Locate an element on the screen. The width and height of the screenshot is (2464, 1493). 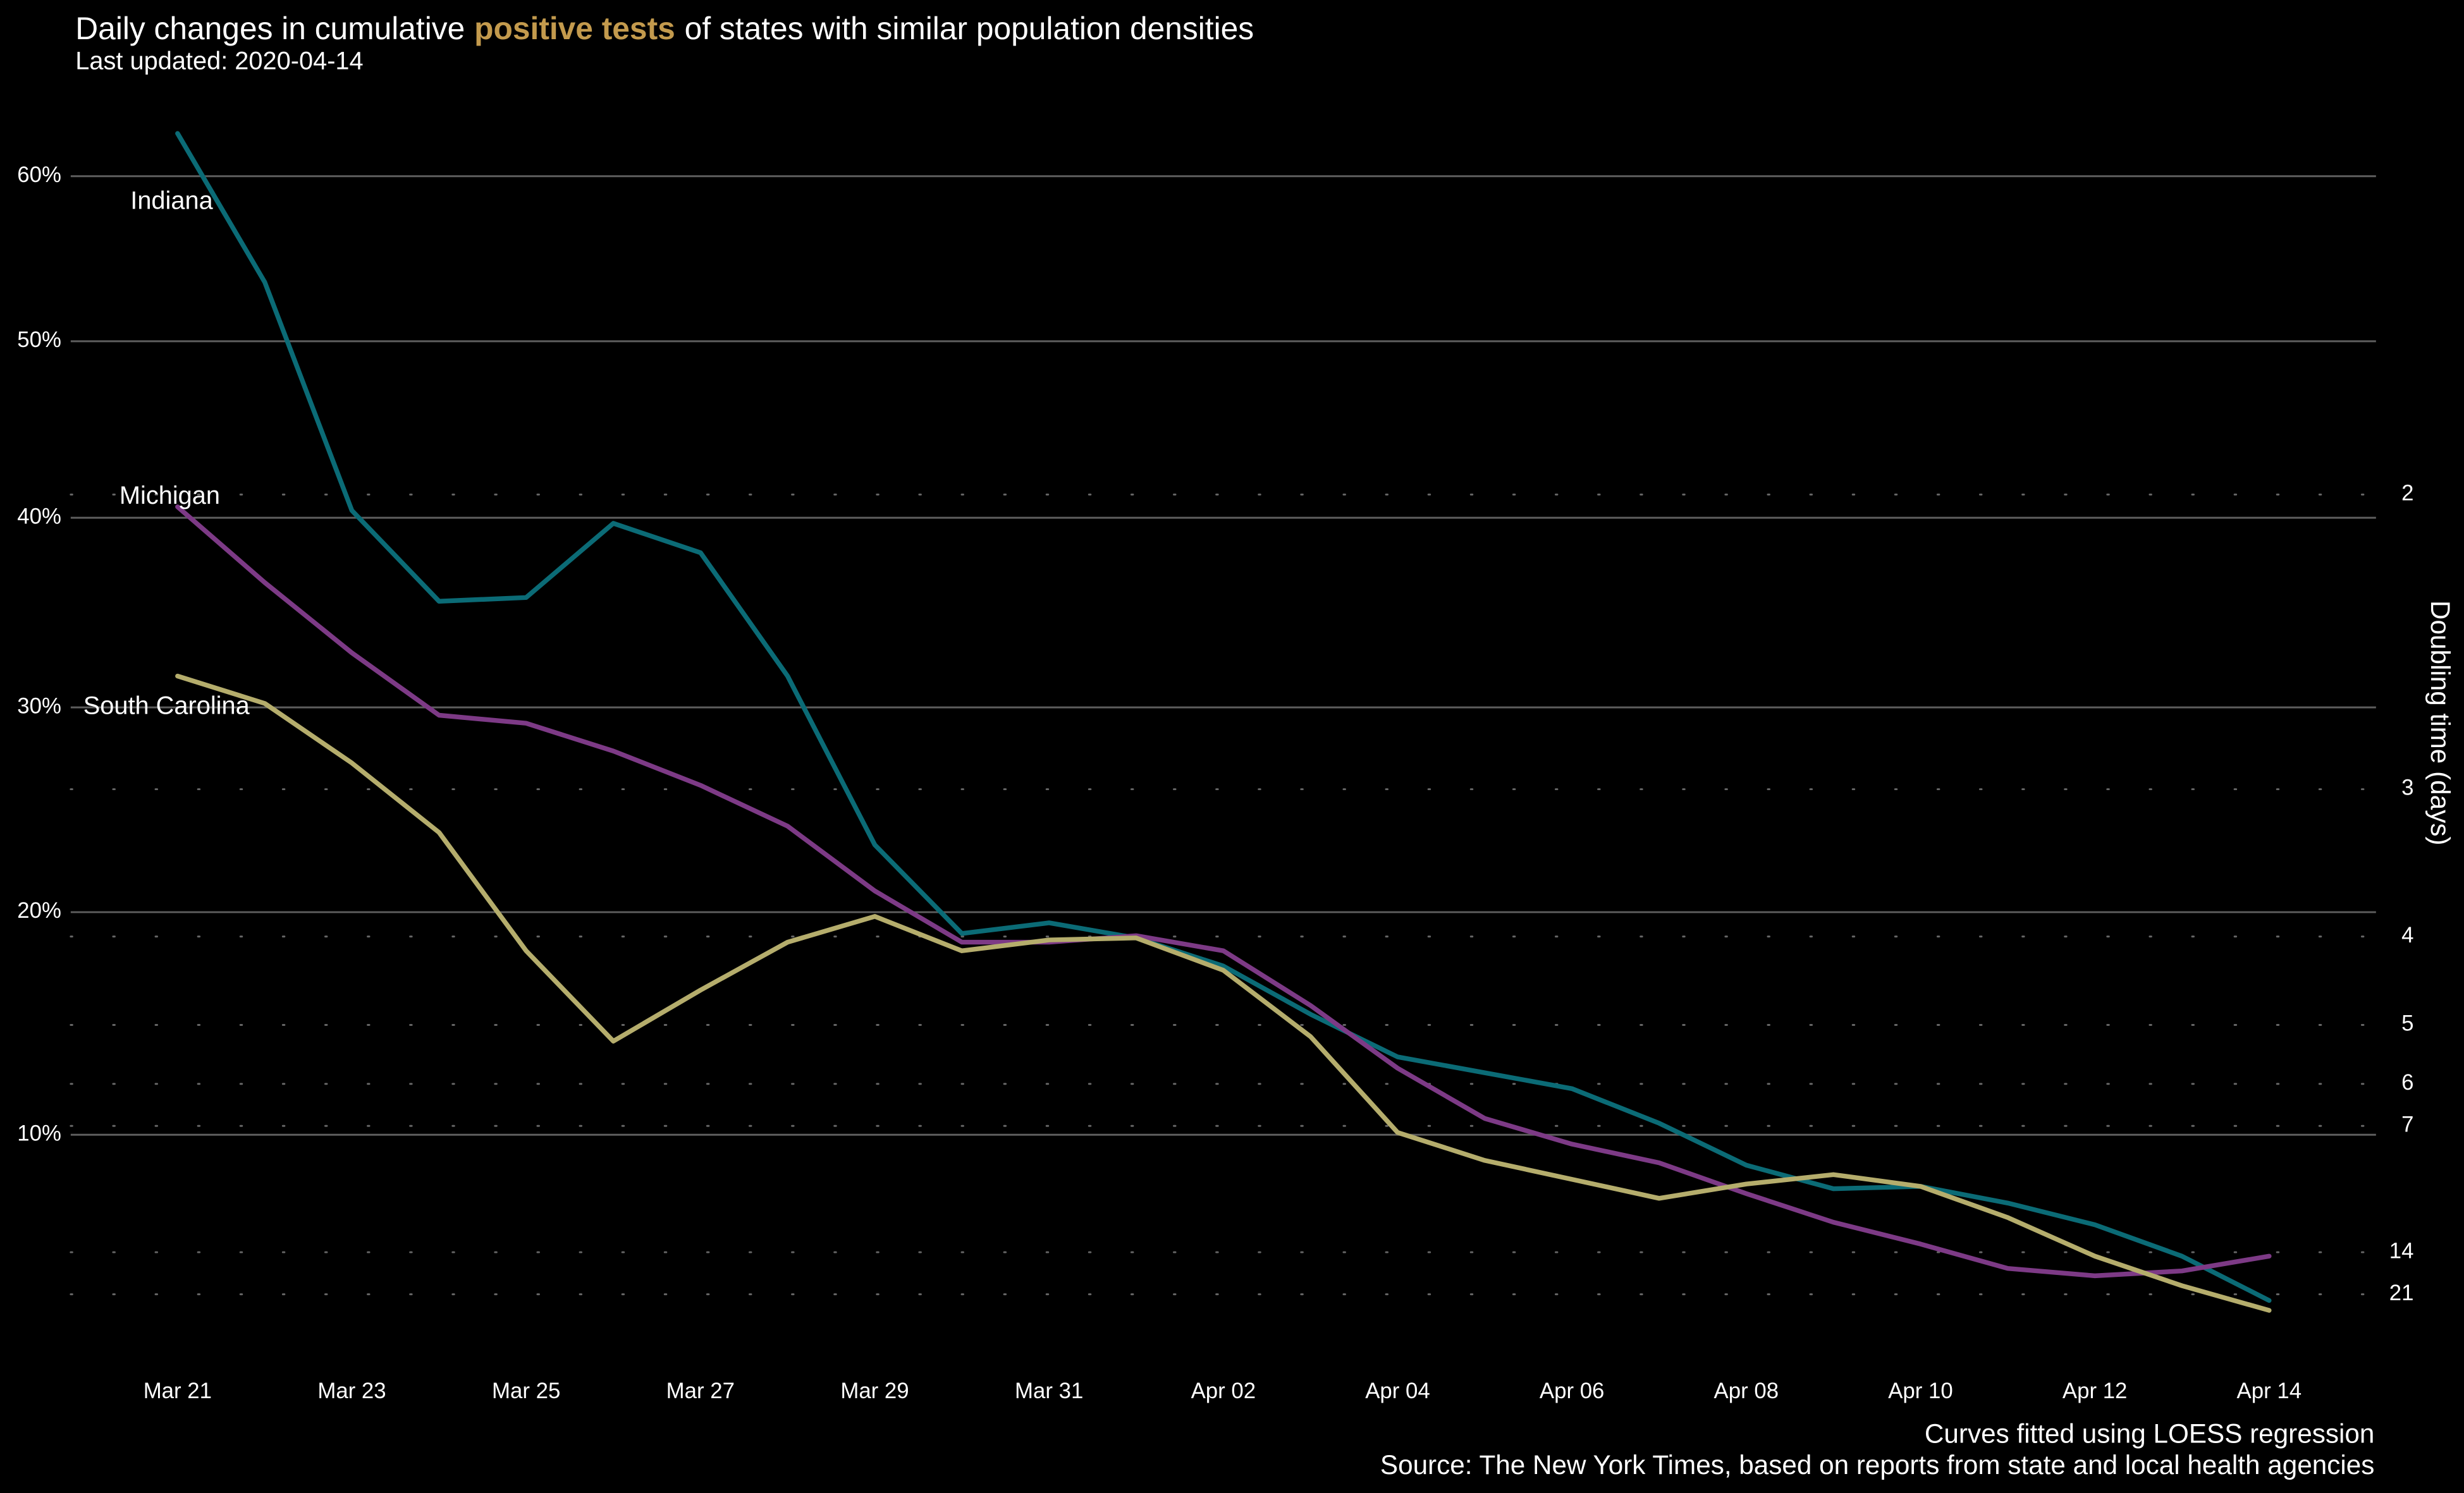
x-tick-label: Mar 31 is located at coordinates (1049, 1391).